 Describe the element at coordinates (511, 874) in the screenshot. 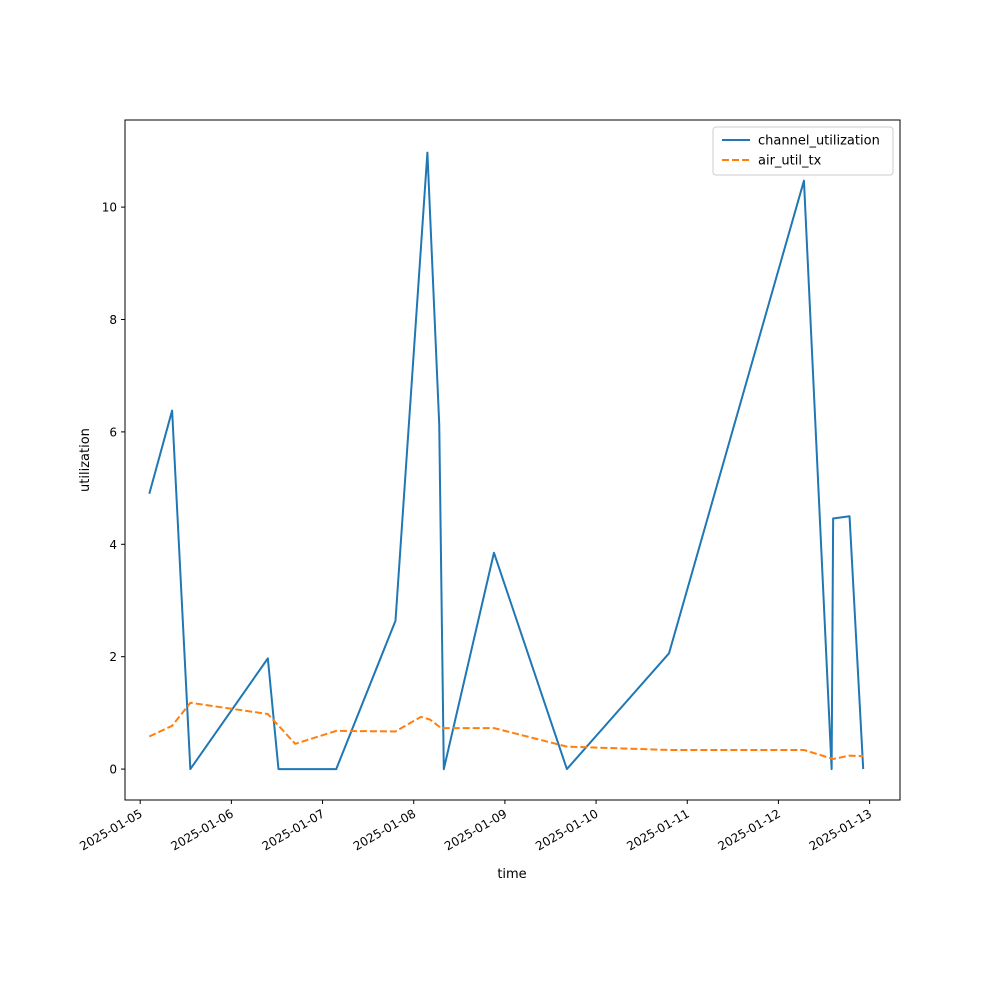

I see `x-axis-label: time` at that location.